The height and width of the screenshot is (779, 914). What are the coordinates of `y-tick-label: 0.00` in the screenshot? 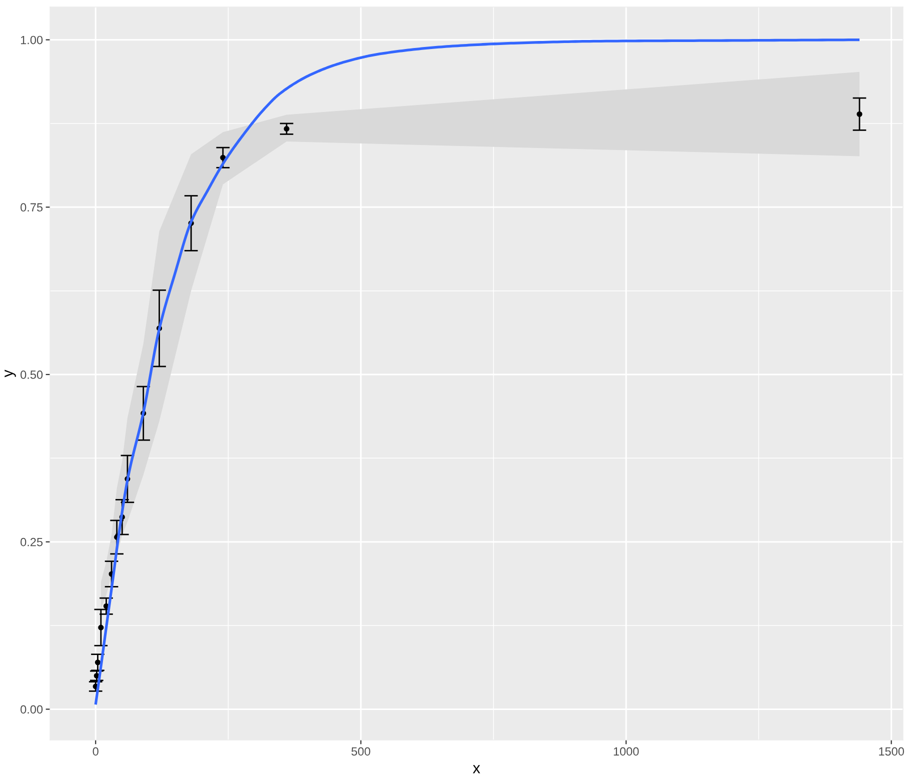 It's located at (31, 709).